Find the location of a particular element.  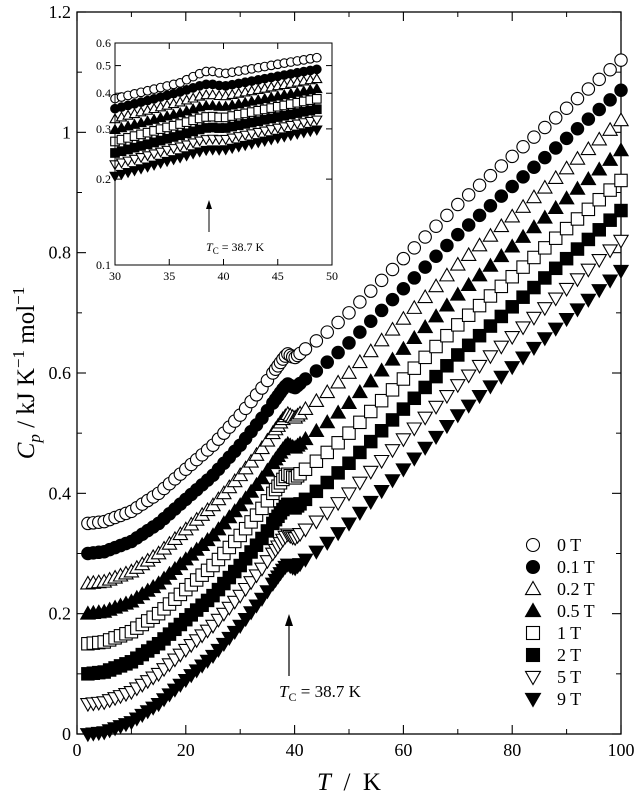

y-tick-label: 1.2 is located at coordinates (60, 12).